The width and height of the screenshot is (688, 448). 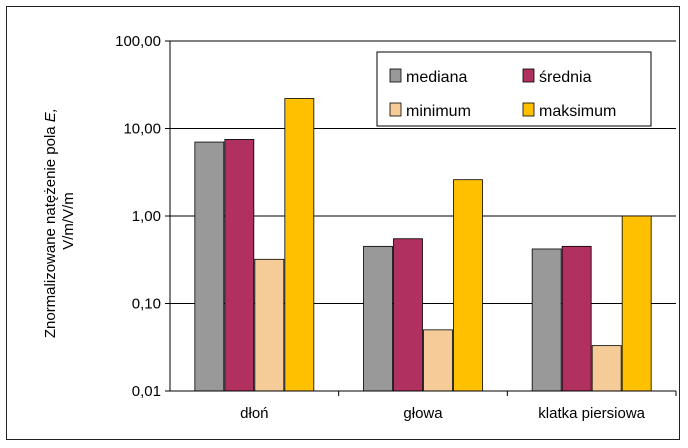 I want to click on category-labels: dłoń głowa klatka piersiowa, so click(x=458, y=406).